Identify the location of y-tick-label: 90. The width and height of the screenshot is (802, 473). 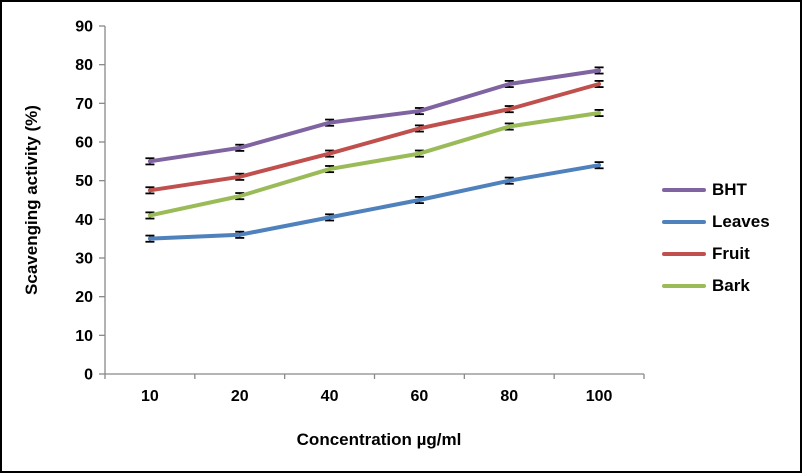
(84, 27).